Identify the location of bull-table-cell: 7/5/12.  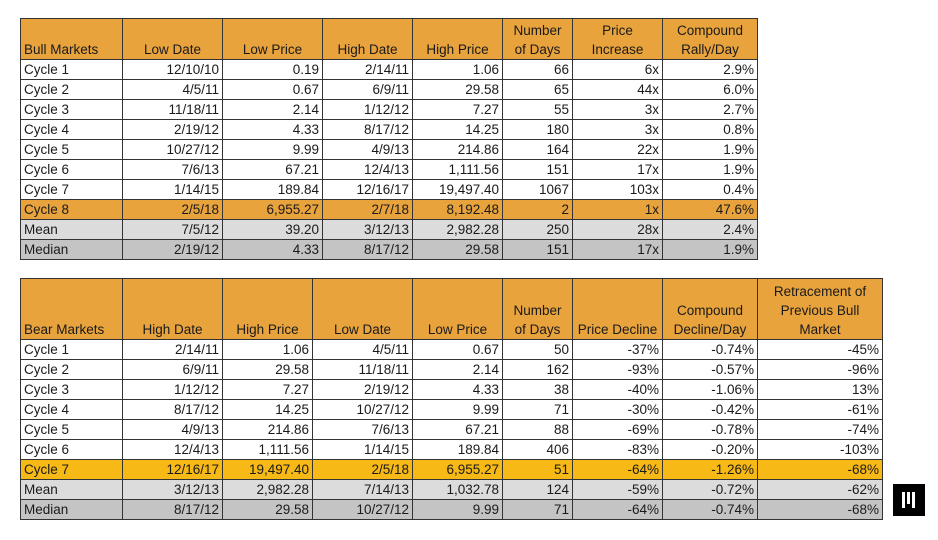
(172, 229).